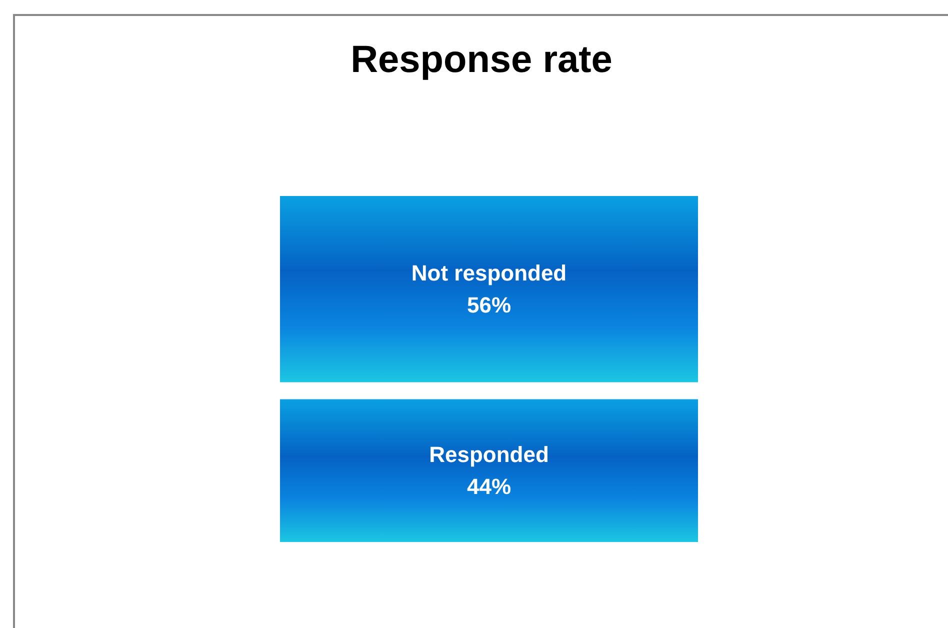 The width and height of the screenshot is (948, 628). I want to click on data-label: 56%, so click(489, 305).